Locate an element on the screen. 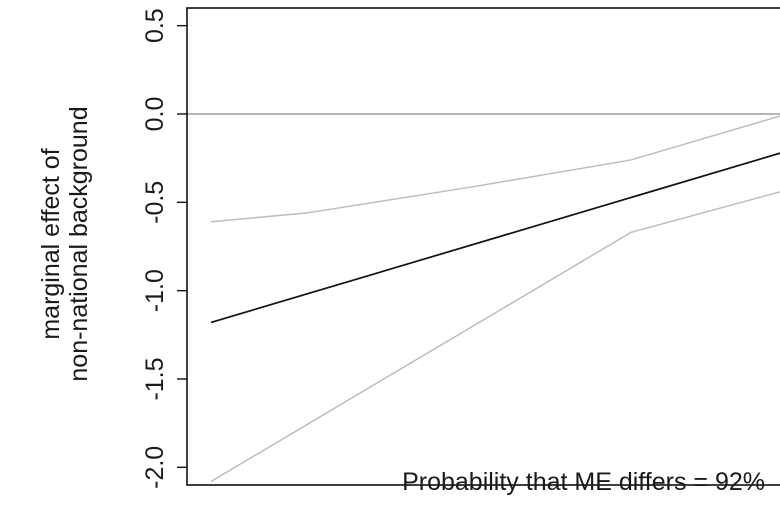 The width and height of the screenshot is (780, 509). y-tick-label: -0.5 is located at coordinates (155, 202).